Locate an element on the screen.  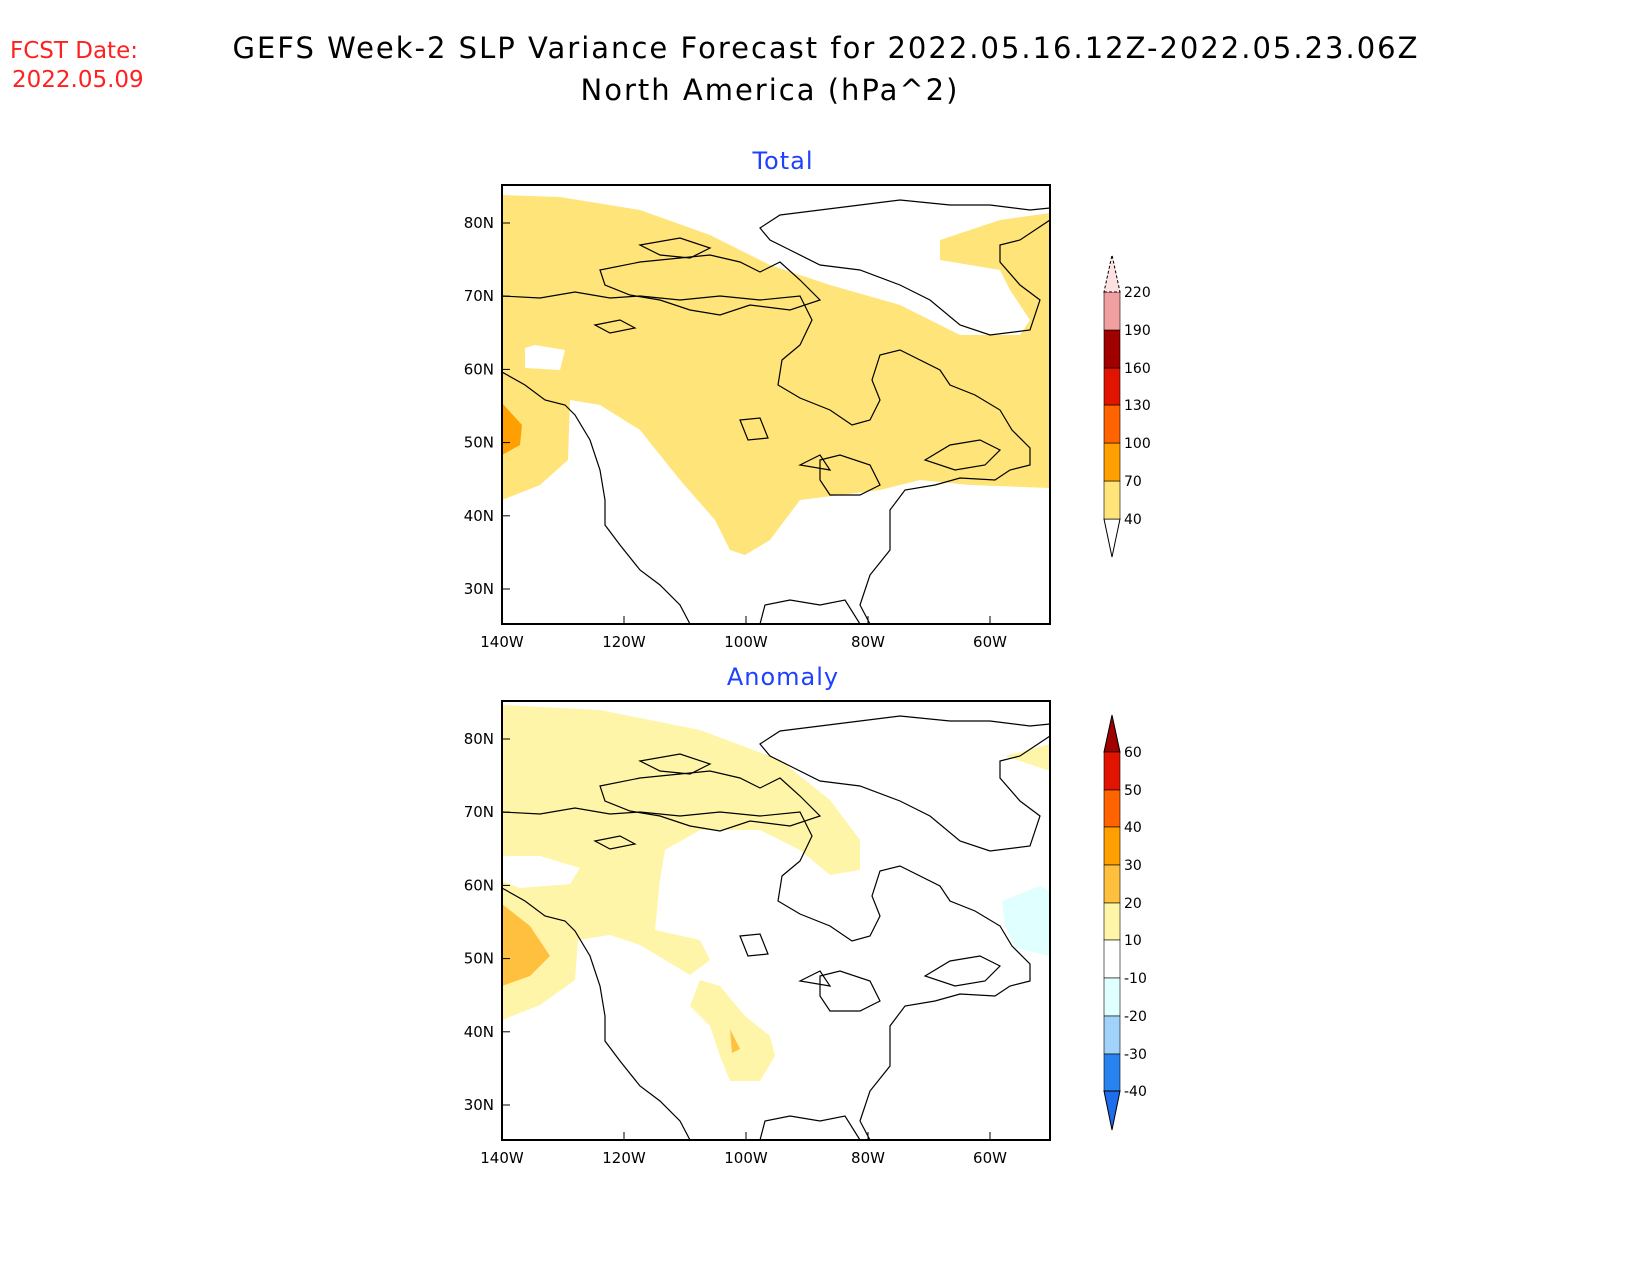
colorbar-label: 160 is located at coordinates (1137, 369).